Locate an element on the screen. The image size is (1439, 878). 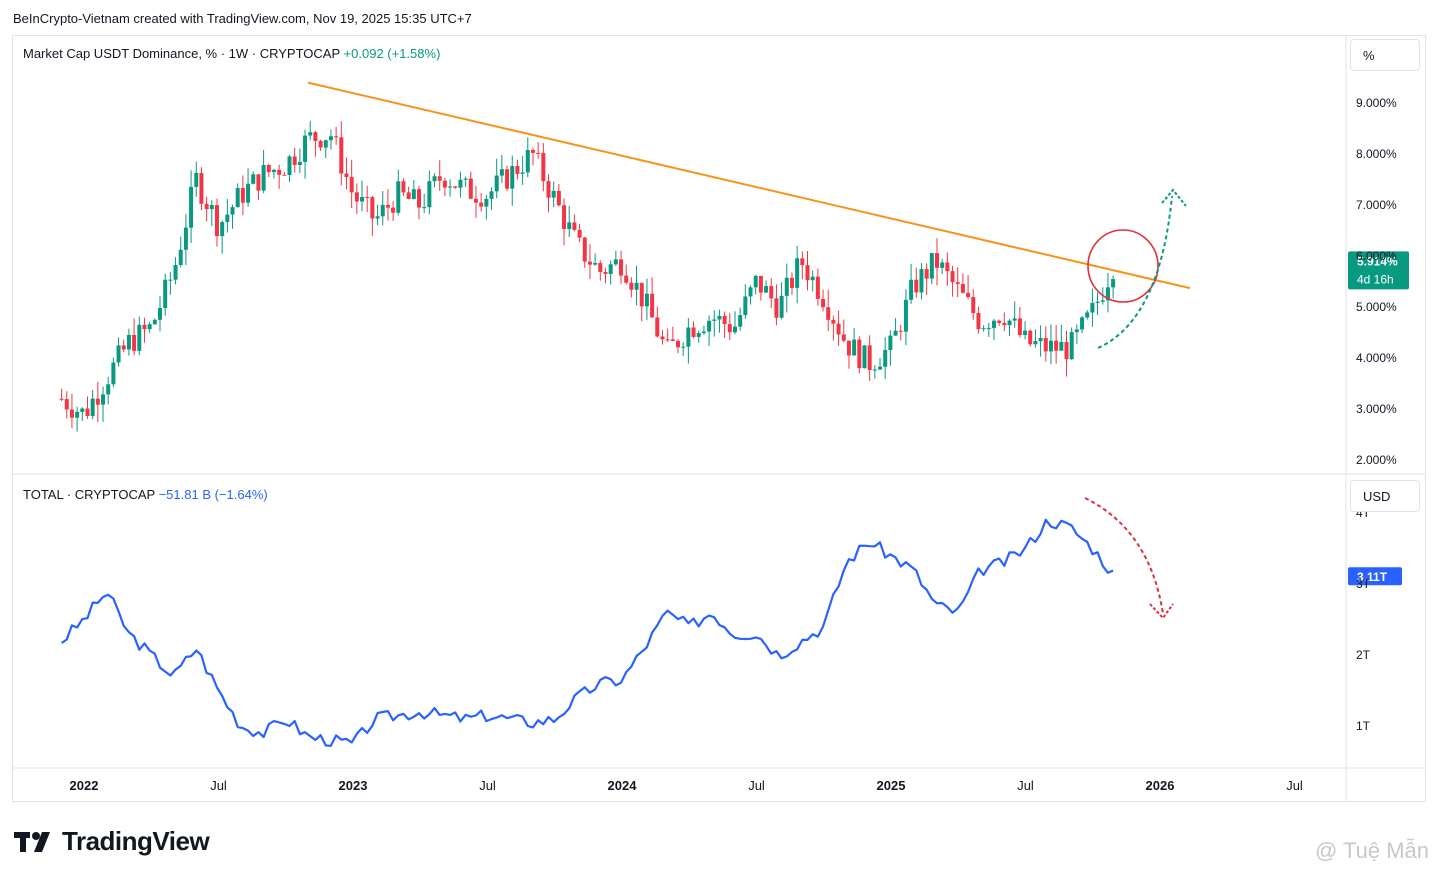
tradingview-logo: TradingView is located at coordinates (112, 841).